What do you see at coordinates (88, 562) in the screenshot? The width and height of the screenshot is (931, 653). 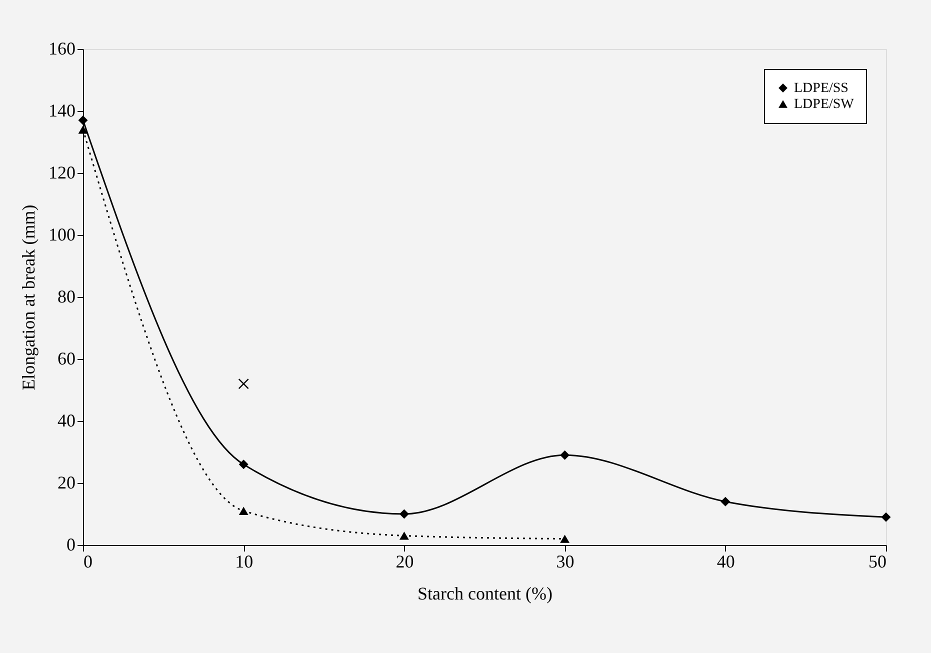 I see `x-tick-label: 0` at bounding box center [88, 562].